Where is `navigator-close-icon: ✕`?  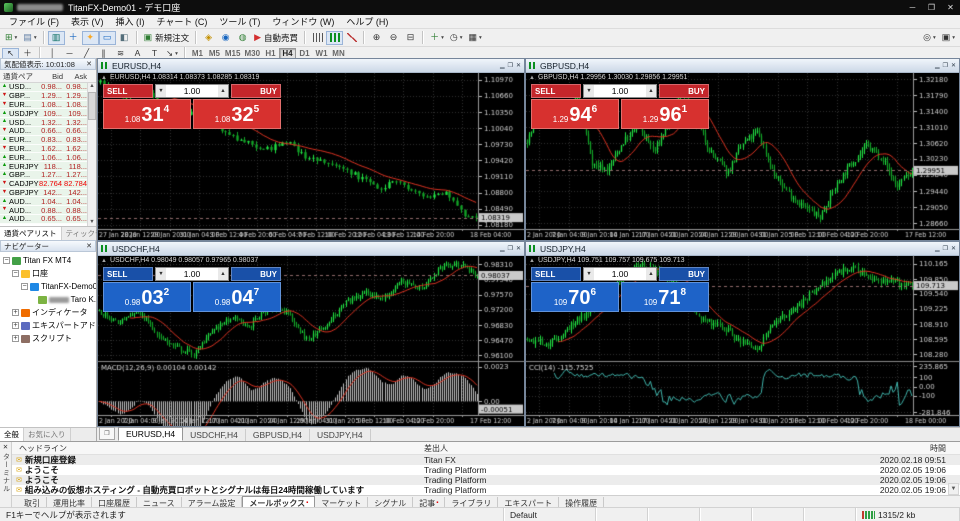
navigator-close-icon: ✕ is located at coordinates (89, 246).